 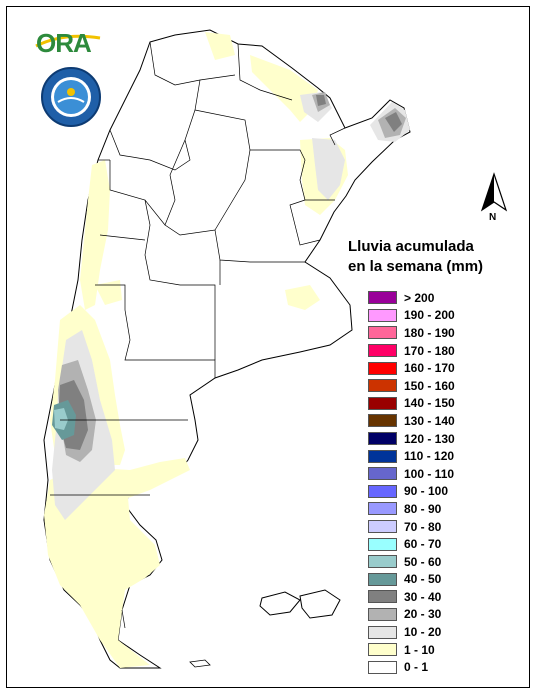 I want to click on legend-row: 100 - 110, so click(x=411, y=474).